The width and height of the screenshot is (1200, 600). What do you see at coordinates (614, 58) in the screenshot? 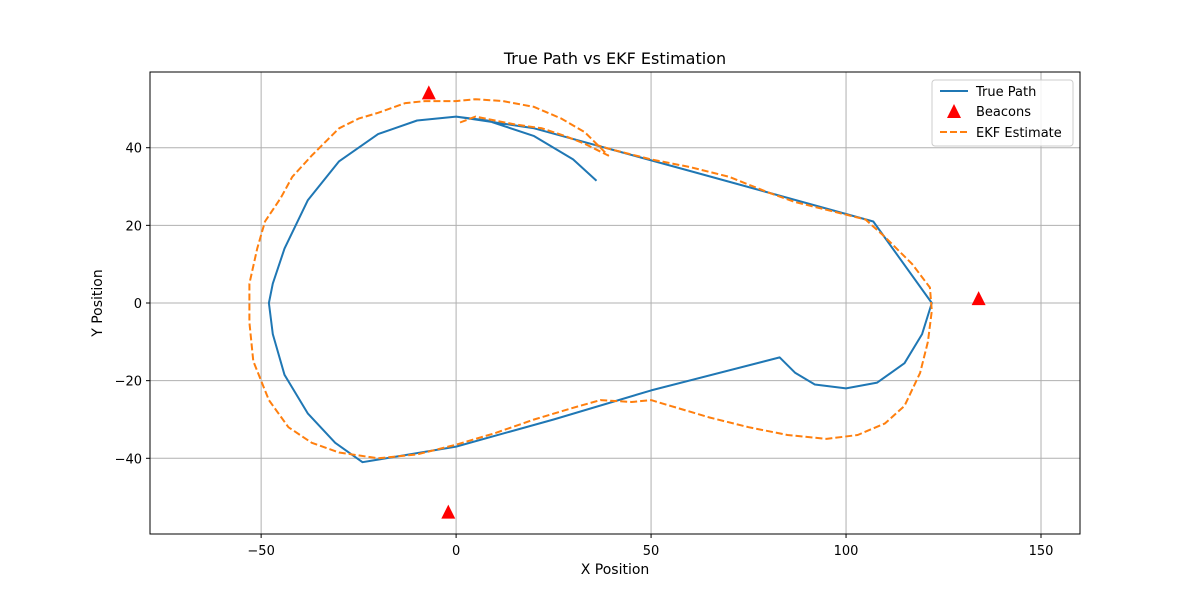
I see `chart-title: True Path vs EKF Estimation` at bounding box center [614, 58].